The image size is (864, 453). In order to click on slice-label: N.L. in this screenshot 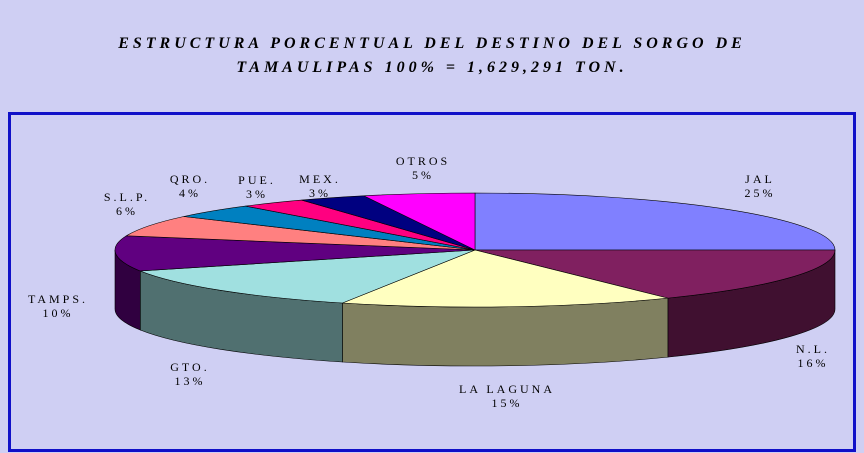, I will do `click(813, 349)`.